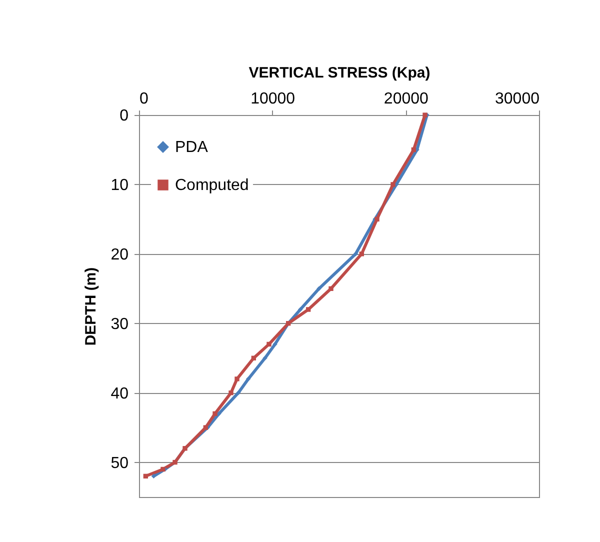  Describe the element at coordinates (339, 73) in the screenshot. I see `x-axis-title: VERTICAL STRESS (Kpa)` at that location.